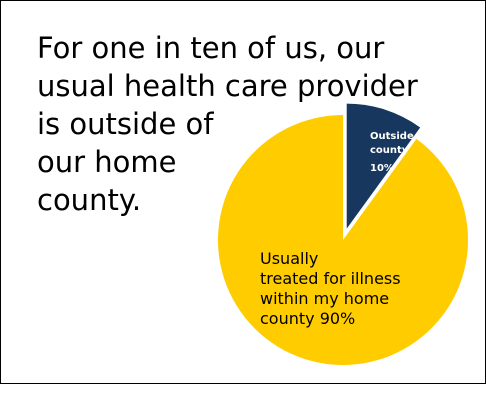  Describe the element at coordinates (389, 150) in the screenshot. I see `label-outside-county-line-2: county` at that location.